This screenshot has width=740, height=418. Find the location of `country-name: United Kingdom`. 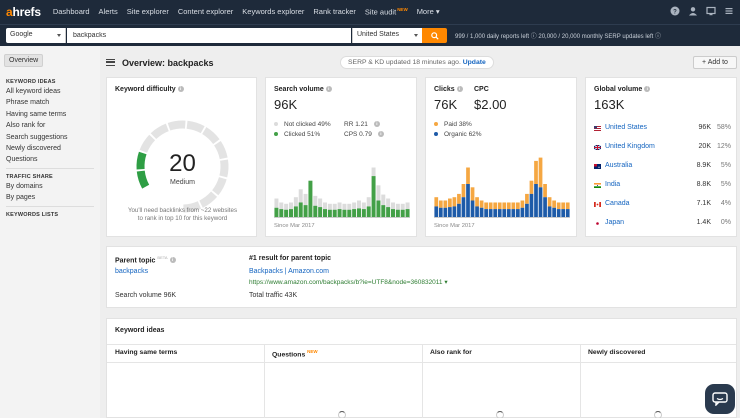

country-name: United Kingdom is located at coordinates (630, 146).